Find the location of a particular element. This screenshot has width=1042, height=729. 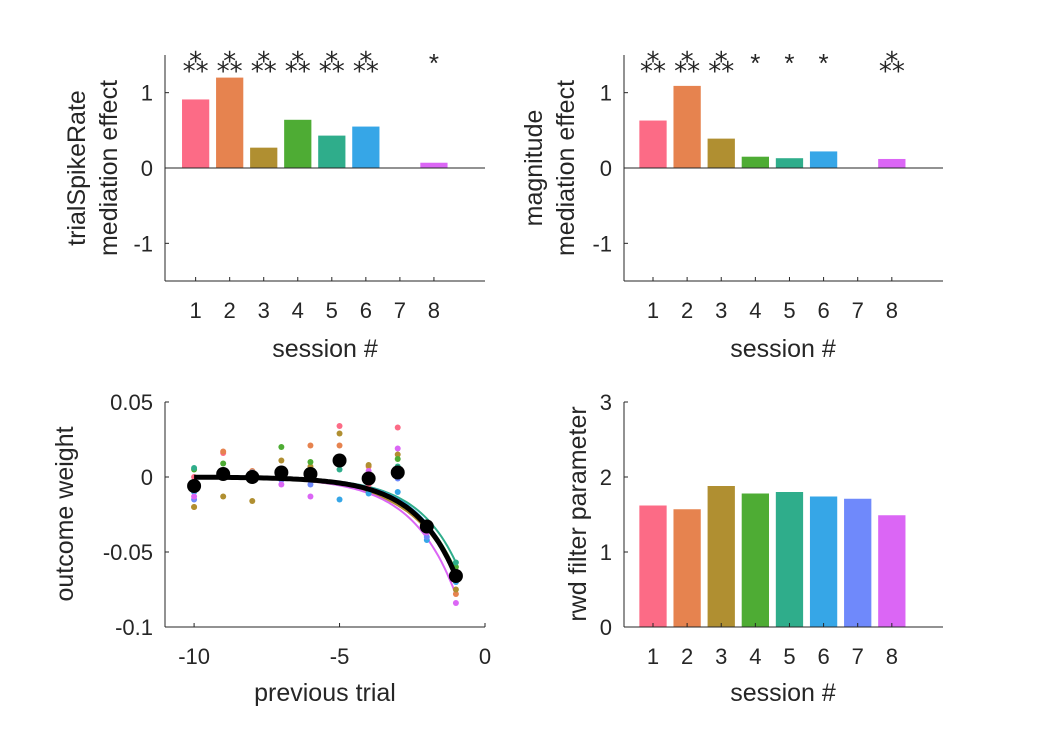

outcome-ytick-label: -0.1 is located at coordinates (134, 627).